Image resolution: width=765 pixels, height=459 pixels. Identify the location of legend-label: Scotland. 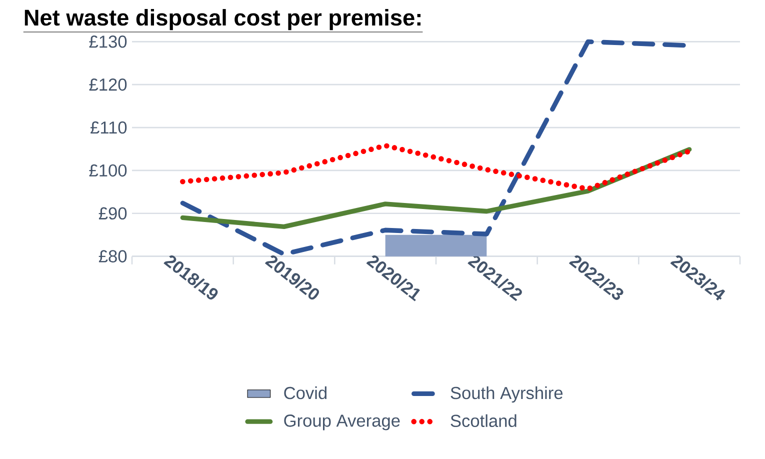
(483, 421).